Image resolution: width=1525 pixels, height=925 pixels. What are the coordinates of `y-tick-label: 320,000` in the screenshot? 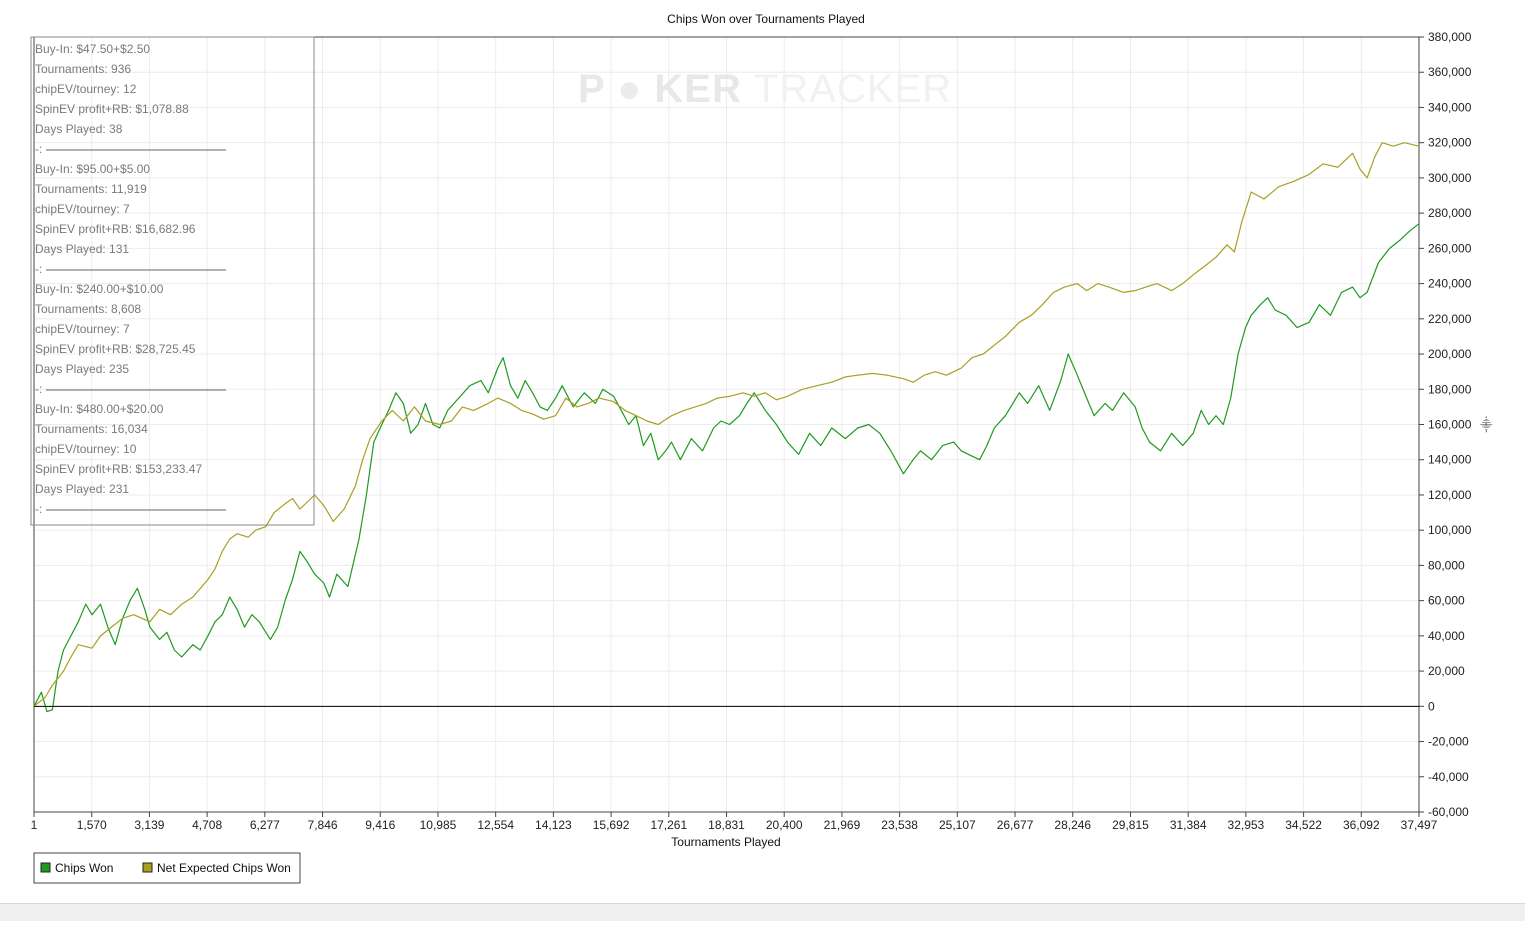 It's located at (1450, 143).